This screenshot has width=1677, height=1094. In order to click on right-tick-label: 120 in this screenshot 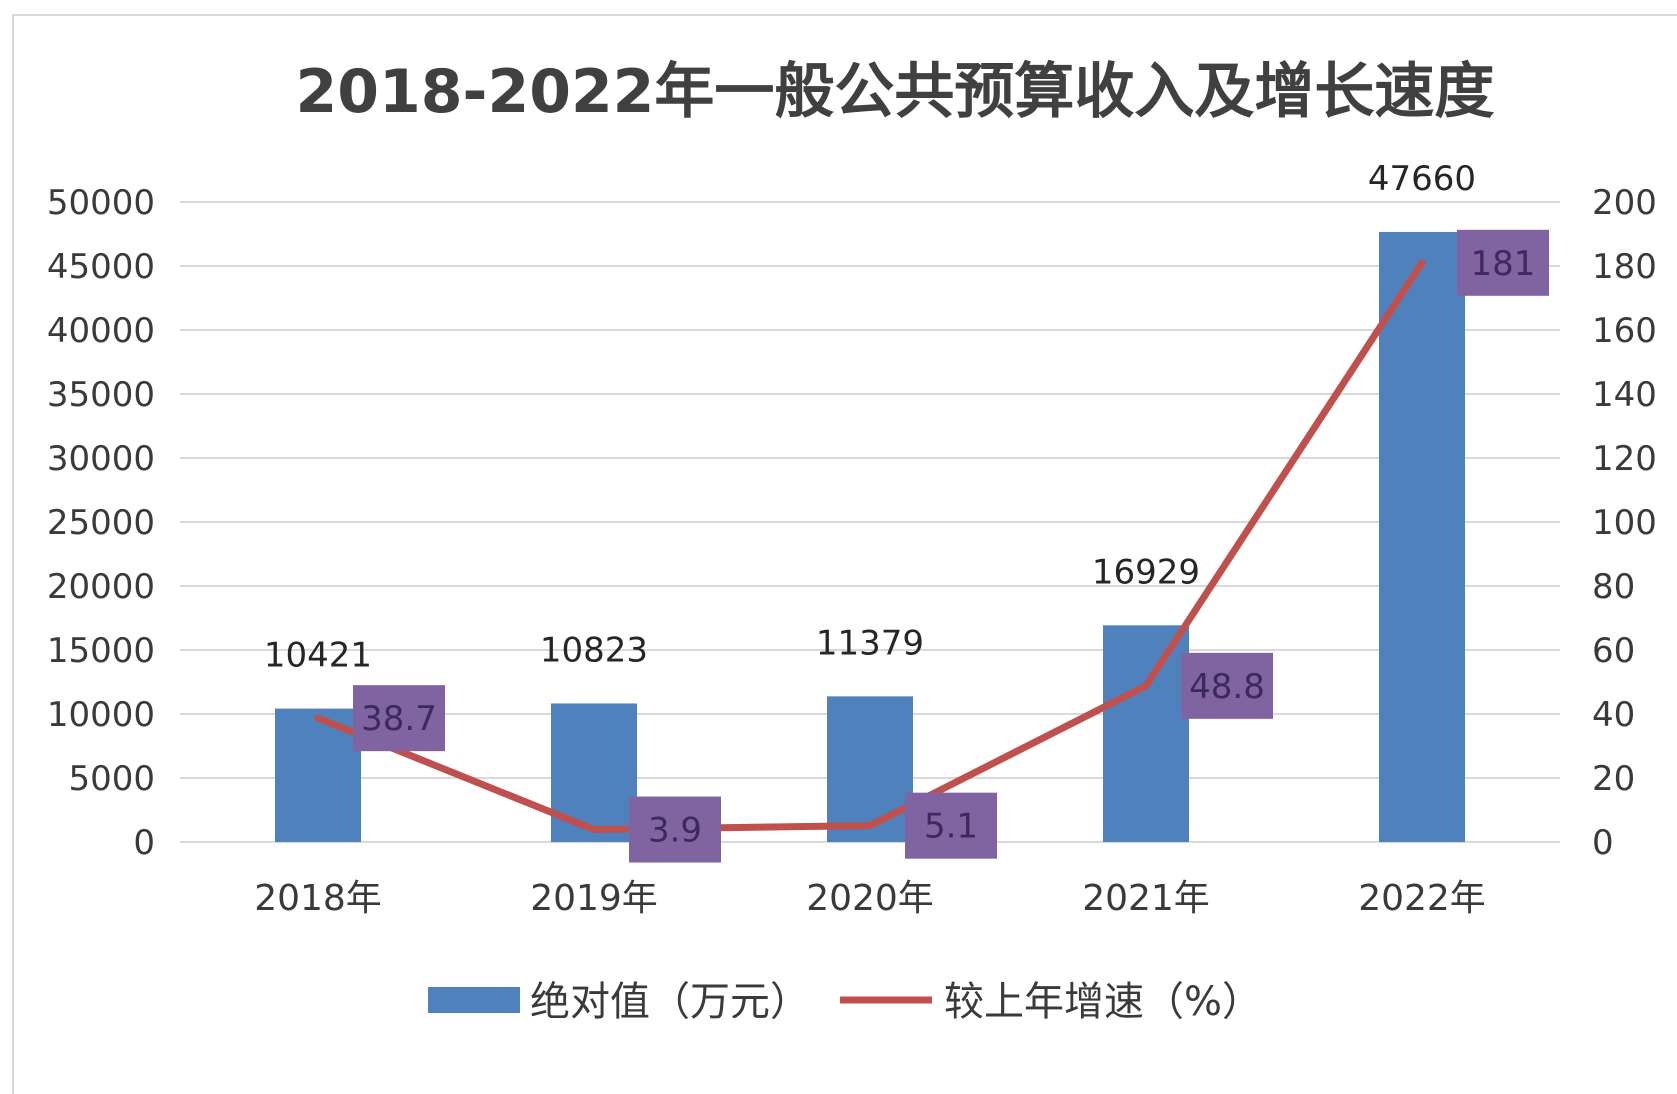, I will do `click(1624, 459)`.